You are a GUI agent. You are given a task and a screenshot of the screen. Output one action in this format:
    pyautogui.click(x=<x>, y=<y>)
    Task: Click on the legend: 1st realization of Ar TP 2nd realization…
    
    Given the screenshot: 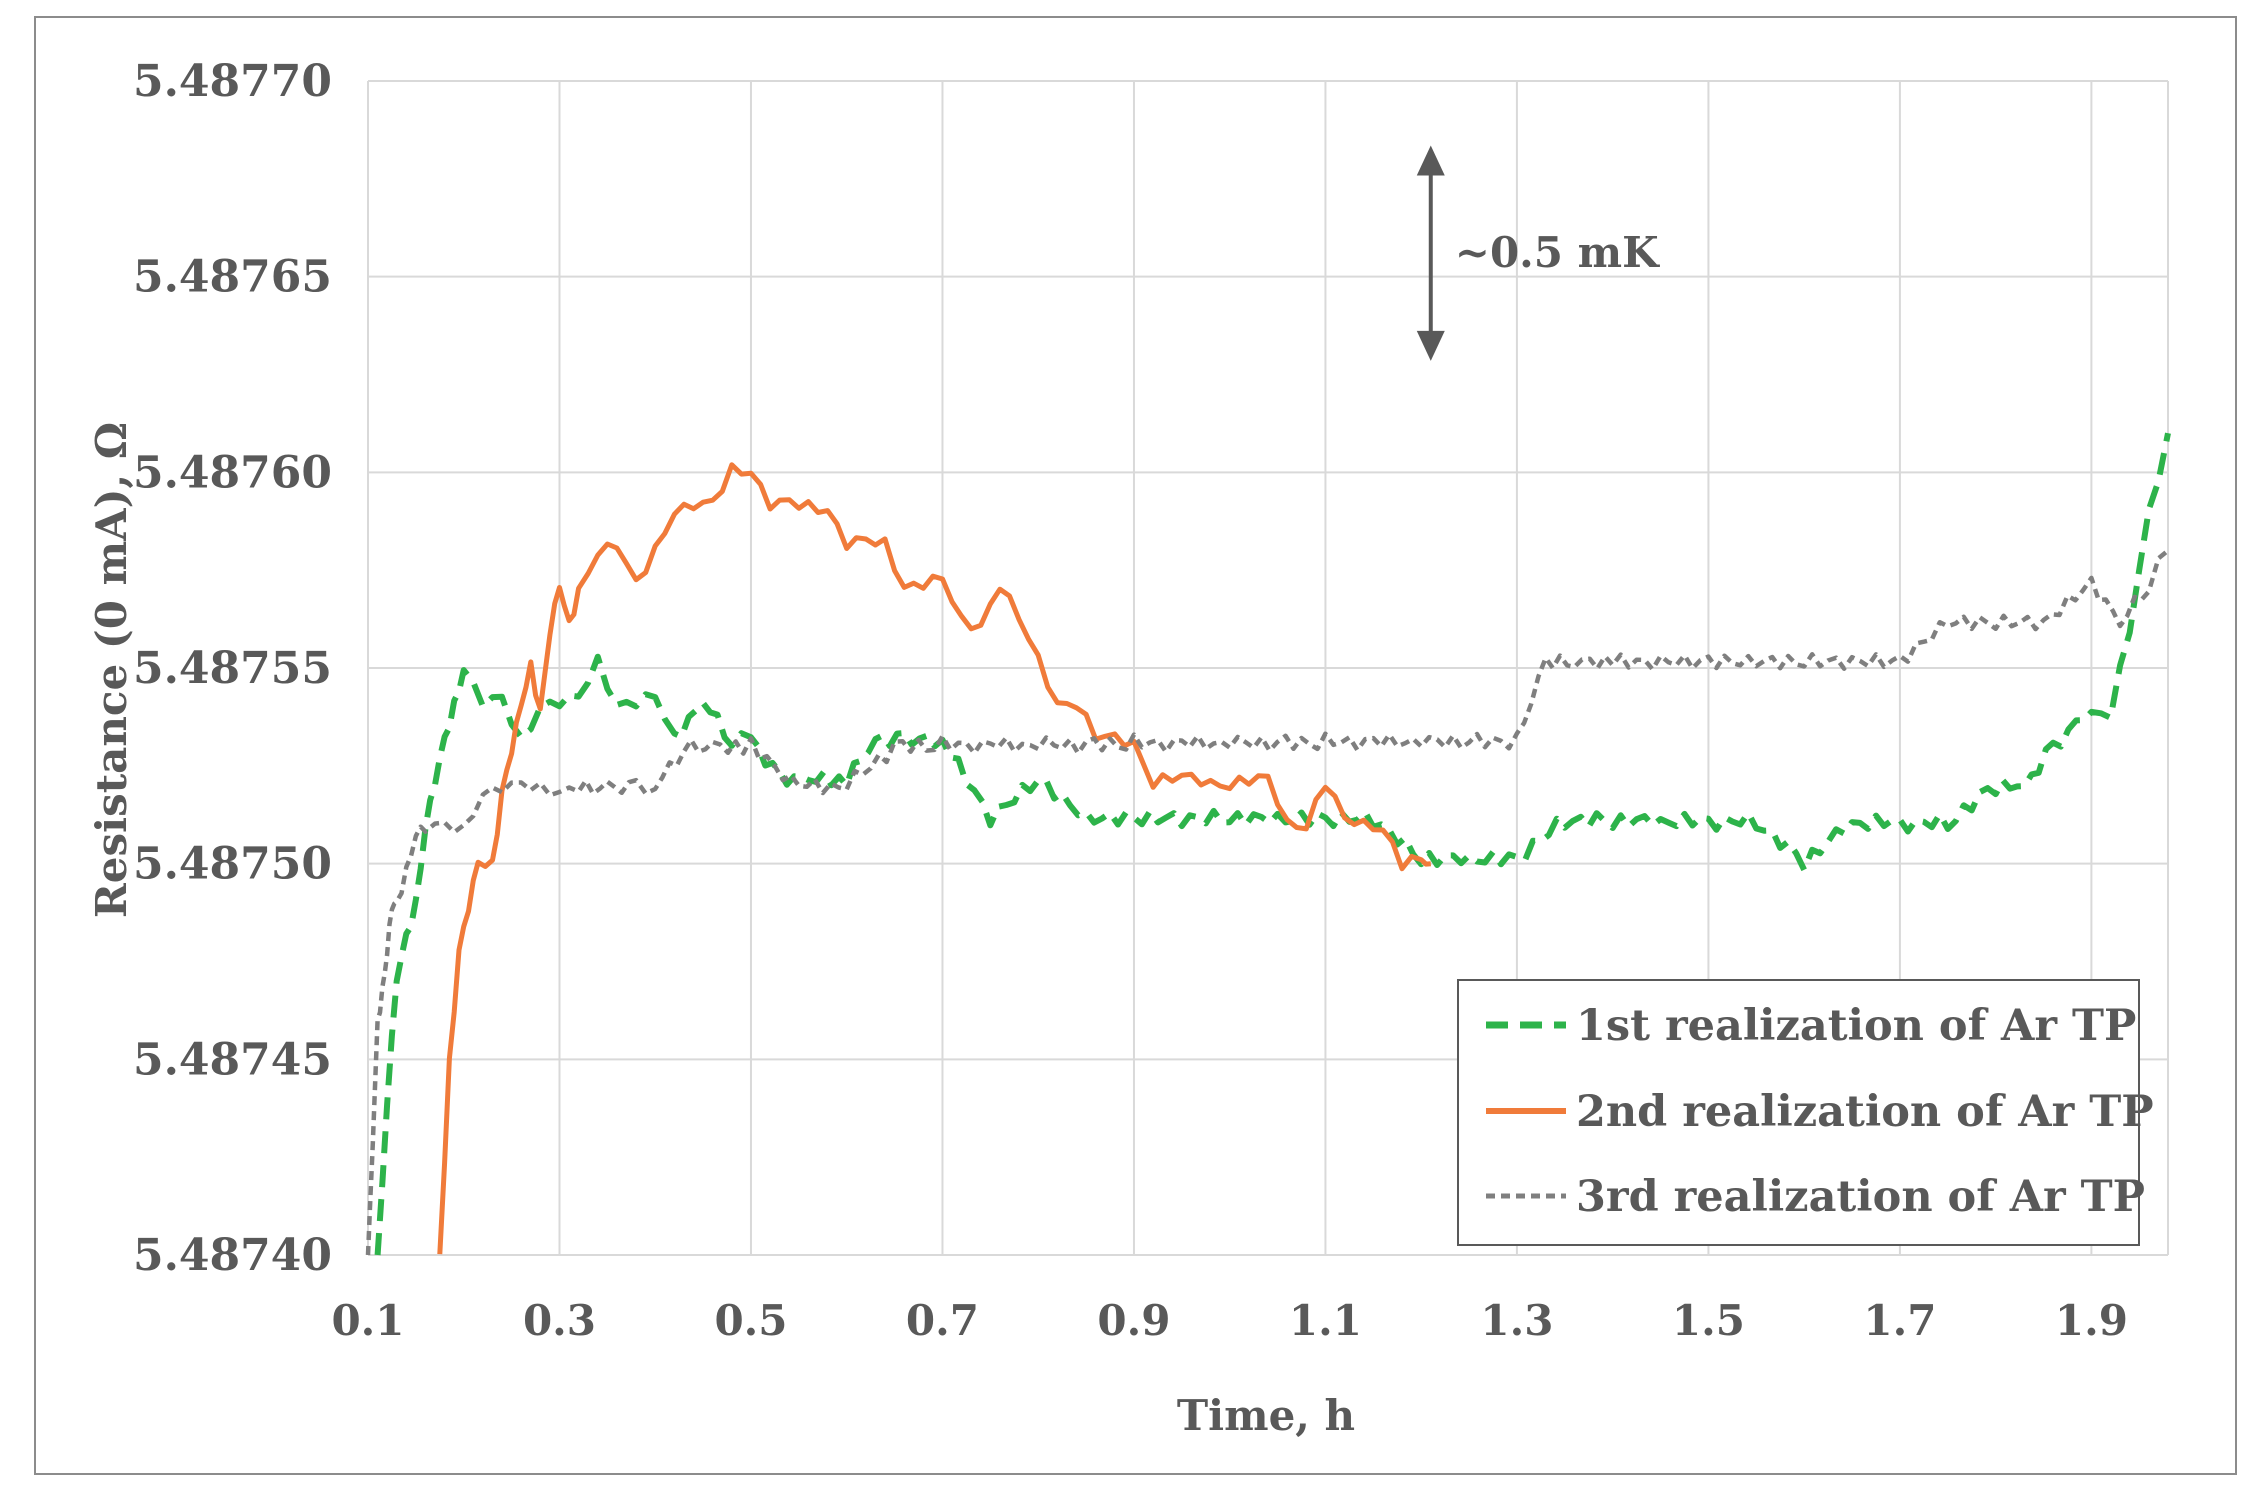 What is the action you would take?
    pyautogui.click(x=1805, y=1112)
    